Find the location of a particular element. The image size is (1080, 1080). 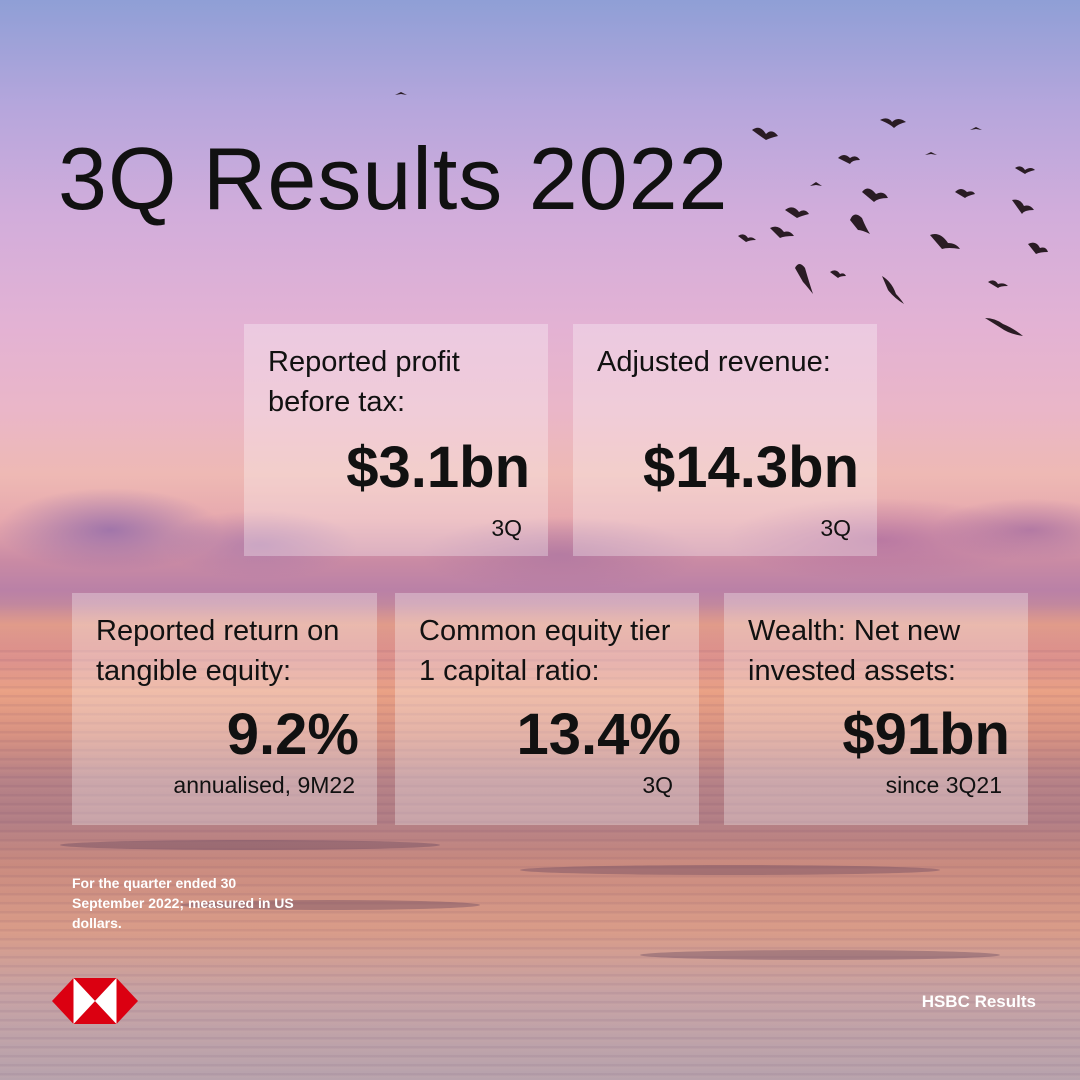

revenue-note: 3Q is located at coordinates (835, 528).